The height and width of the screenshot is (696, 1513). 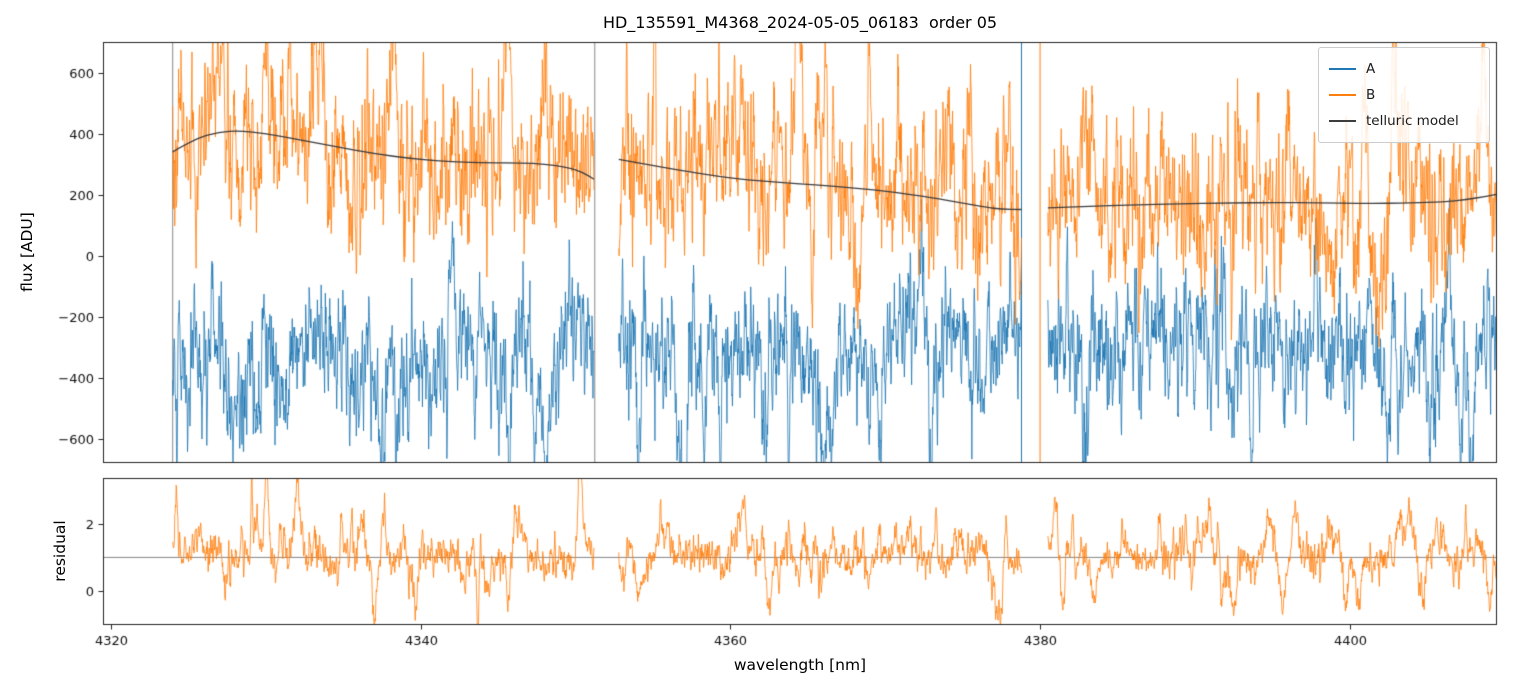 I want to click on legend-label-a: A, so click(x=1371, y=69).